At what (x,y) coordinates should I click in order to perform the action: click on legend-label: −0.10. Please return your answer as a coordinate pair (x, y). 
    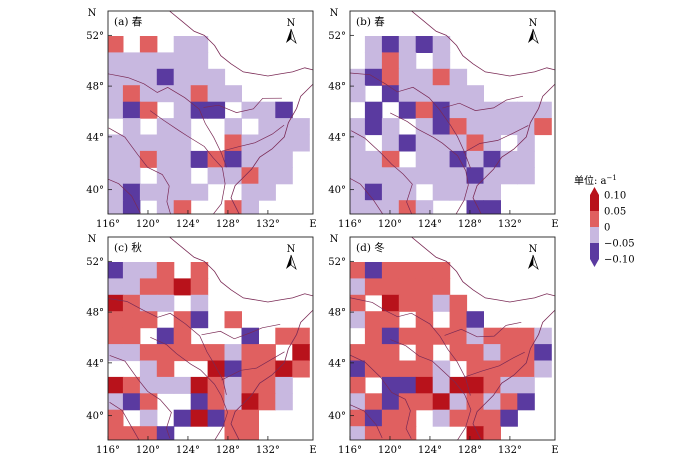
    Looking at the image, I should click on (619, 260).